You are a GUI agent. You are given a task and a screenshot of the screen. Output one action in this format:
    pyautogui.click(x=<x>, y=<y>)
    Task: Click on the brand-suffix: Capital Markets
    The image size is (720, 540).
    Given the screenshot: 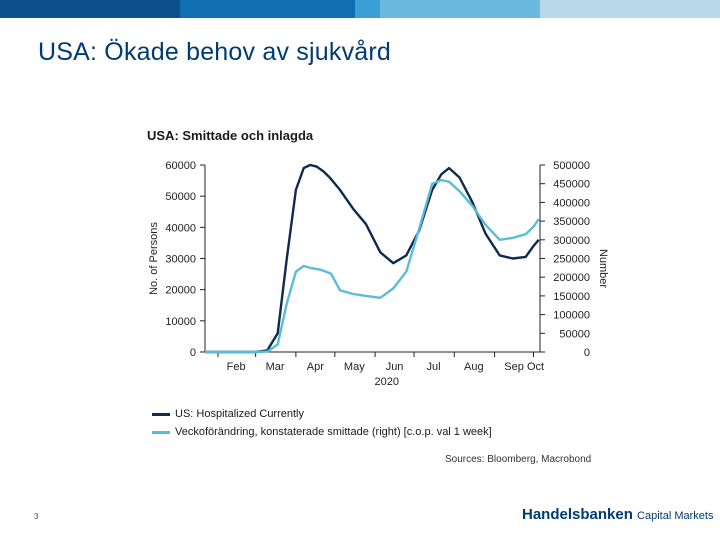 What is the action you would take?
    pyautogui.click(x=675, y=516)
    